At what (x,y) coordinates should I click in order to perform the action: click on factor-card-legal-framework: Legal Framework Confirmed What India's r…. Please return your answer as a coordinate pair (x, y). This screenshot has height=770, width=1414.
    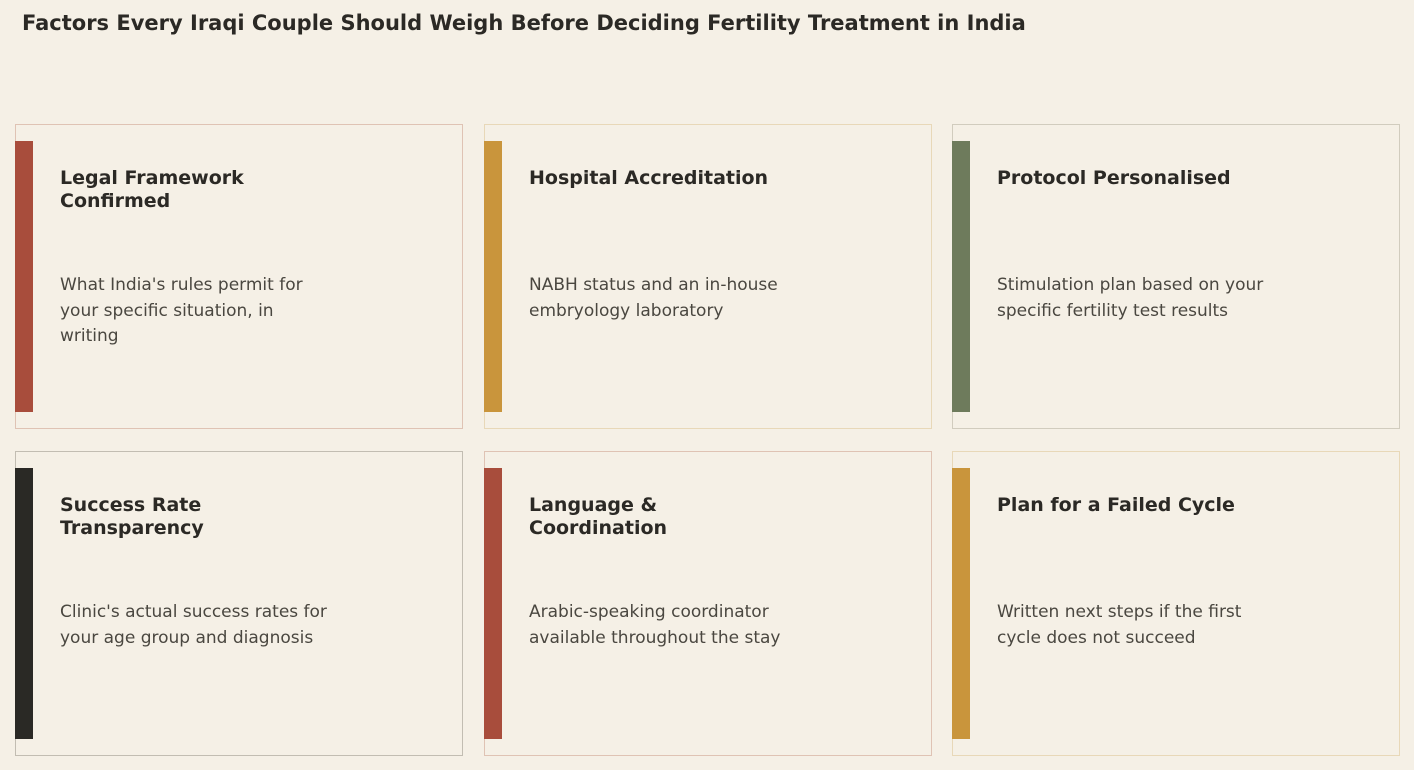
    Looking at the image, I should click on (239, 276).